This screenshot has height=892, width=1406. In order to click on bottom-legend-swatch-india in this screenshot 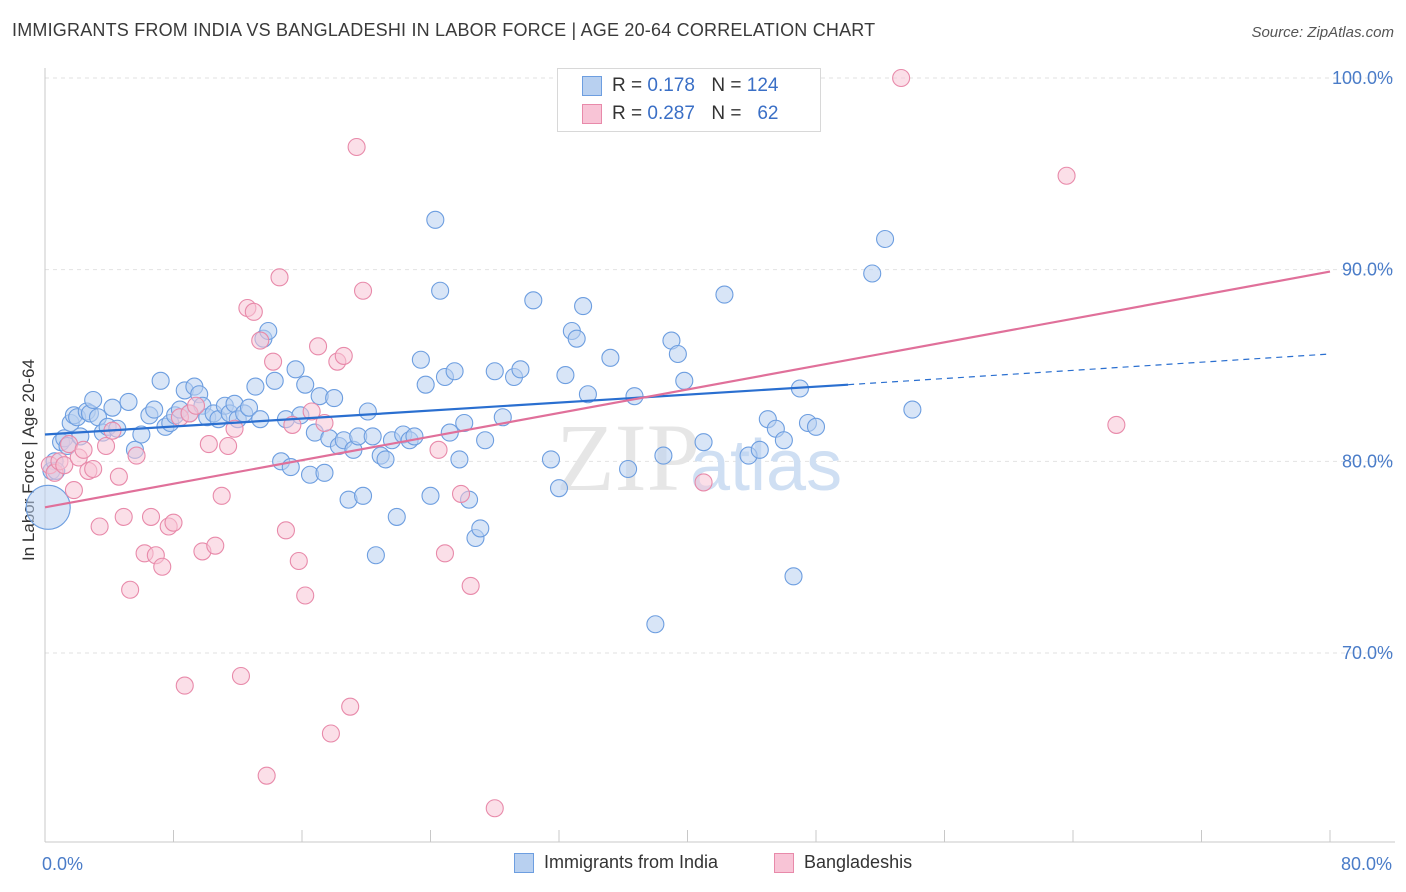, I will do `click(524, 862)`.